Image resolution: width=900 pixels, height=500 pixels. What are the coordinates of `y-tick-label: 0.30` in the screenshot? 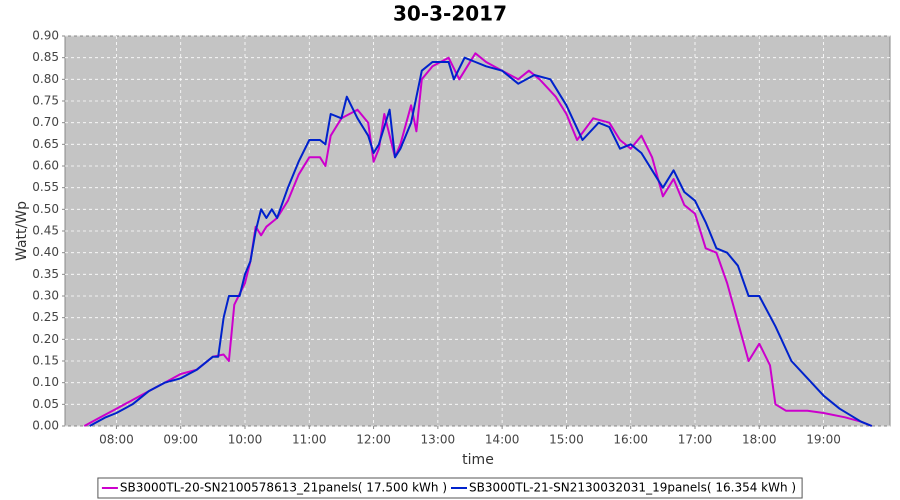 It's located at (45, 296).